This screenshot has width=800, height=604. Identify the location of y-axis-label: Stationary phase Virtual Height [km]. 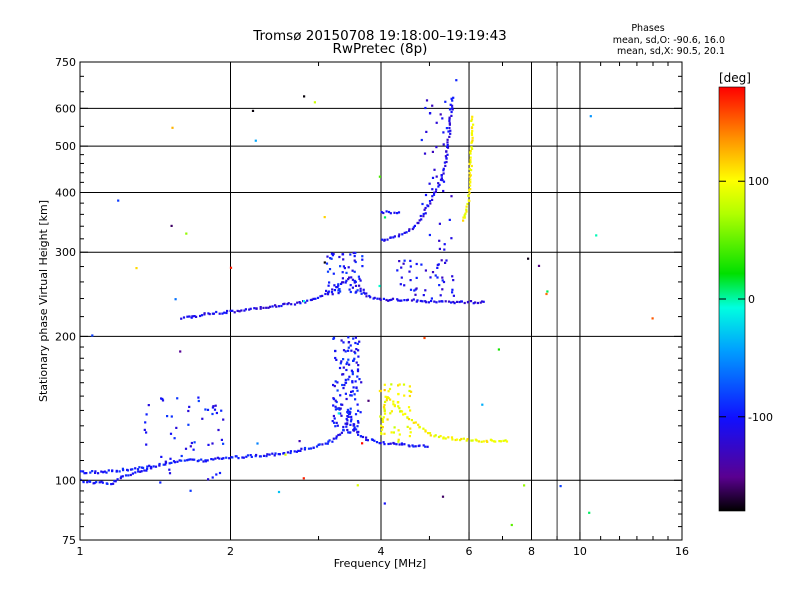
(43, 301).